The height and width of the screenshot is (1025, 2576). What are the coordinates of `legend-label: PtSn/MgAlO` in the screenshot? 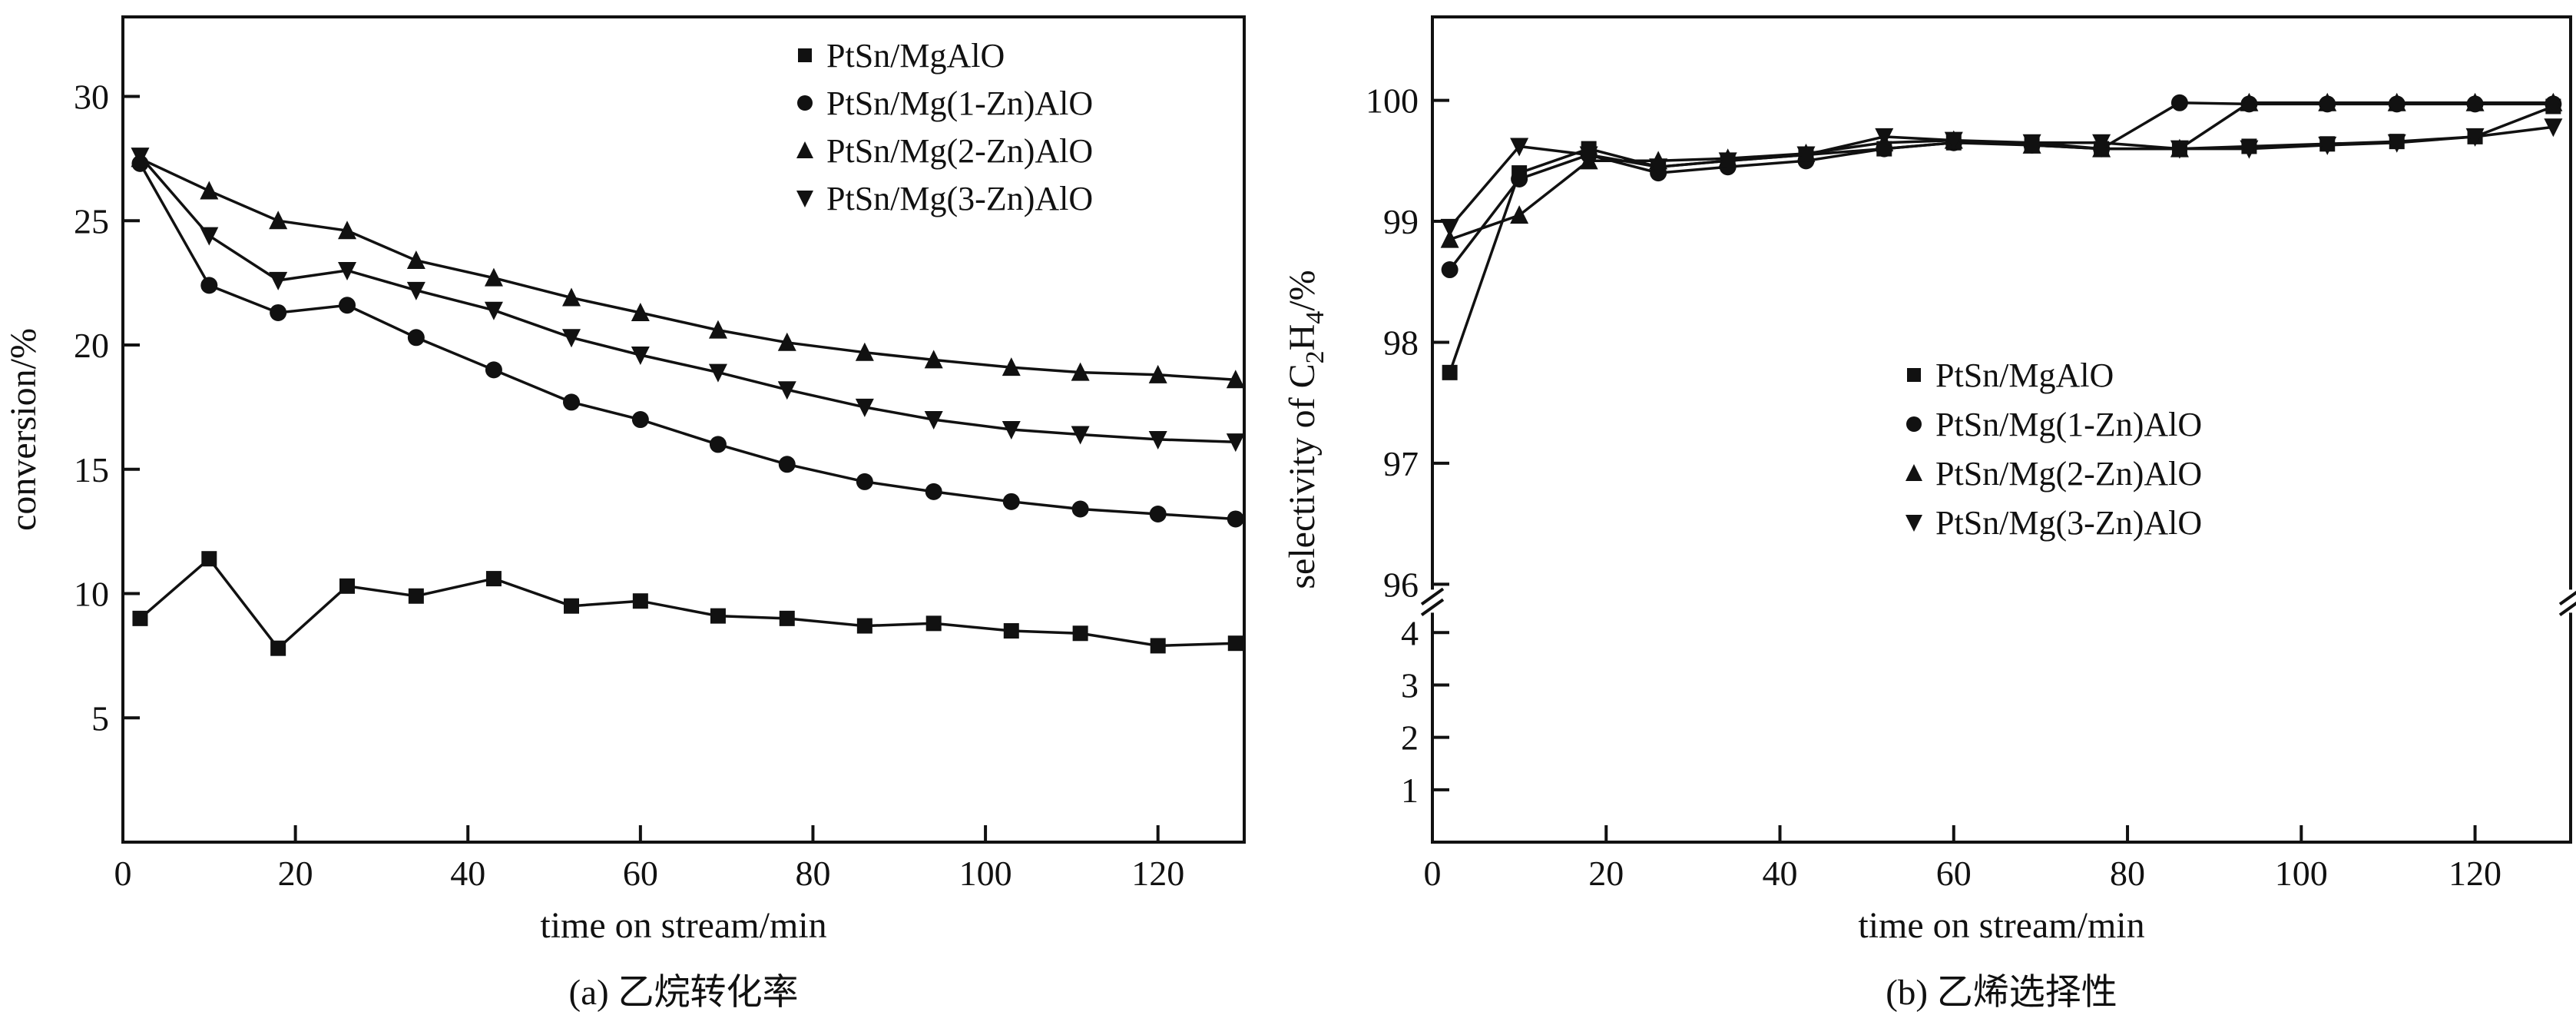 It's located at (2024, 375).